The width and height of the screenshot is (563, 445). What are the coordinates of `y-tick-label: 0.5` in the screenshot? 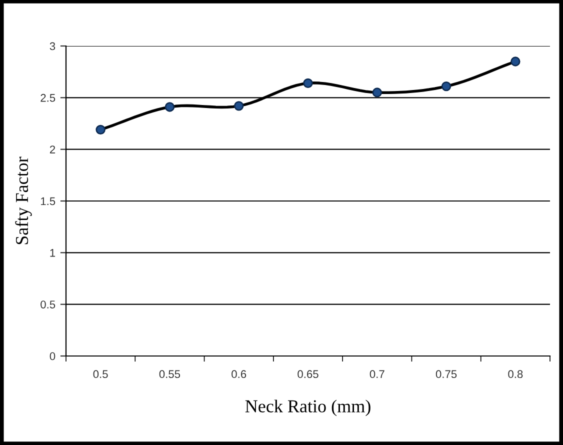 It's located at (48, 304).